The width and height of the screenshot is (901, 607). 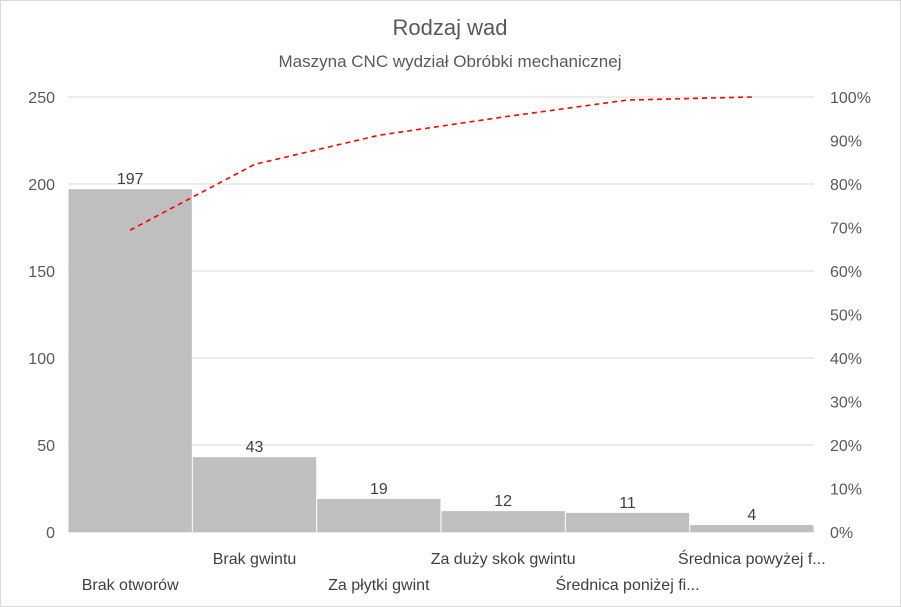 What do you see at coordinates (41, 316) in the screenshot?
I see `y-axis-left: 0 50 100 150 200 250` at bounding box center [41, 316].